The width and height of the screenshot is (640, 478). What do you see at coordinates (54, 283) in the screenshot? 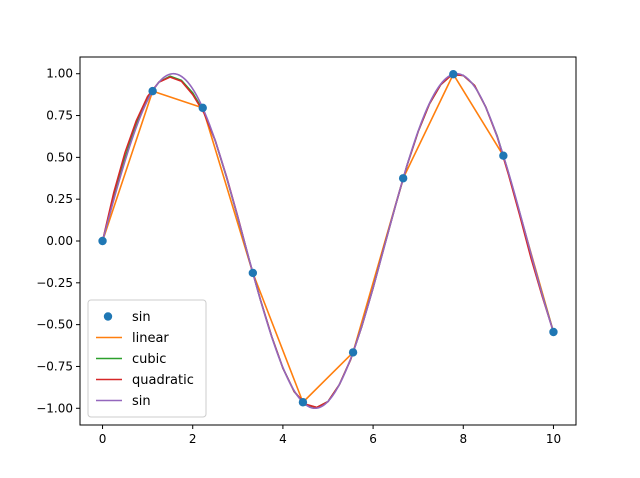
I see `y-tick-label: −0.25` at bounding box center [54, 283].